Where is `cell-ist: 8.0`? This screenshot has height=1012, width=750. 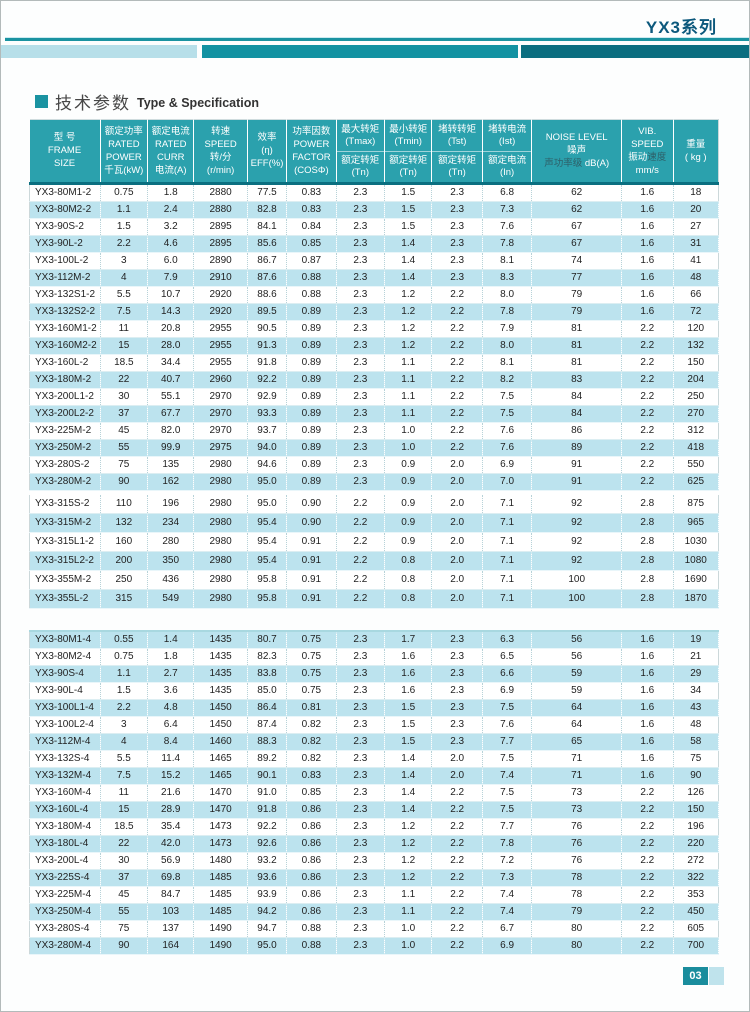 cell-ist: 8.0 is located at coordinates (507, 295).